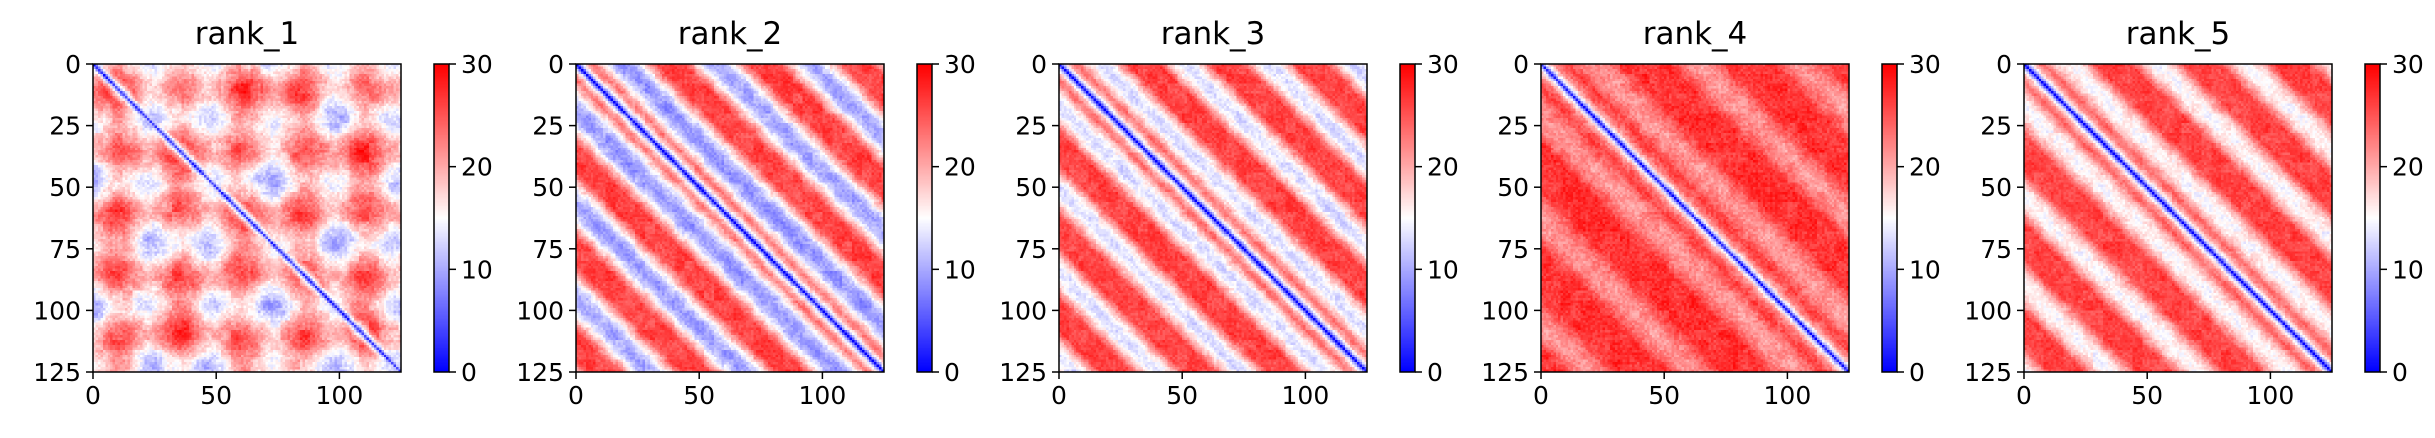  Describe the element at coordinates (2178, 34) in the screenshot. I see `panel-title: rank_5` at that location.